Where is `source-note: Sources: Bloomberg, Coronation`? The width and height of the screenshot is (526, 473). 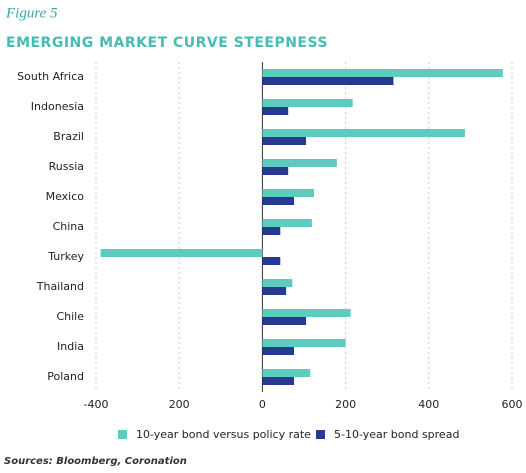
source-note: Sources: Bloomberg, Coronation is located at coordinates (95, 461).